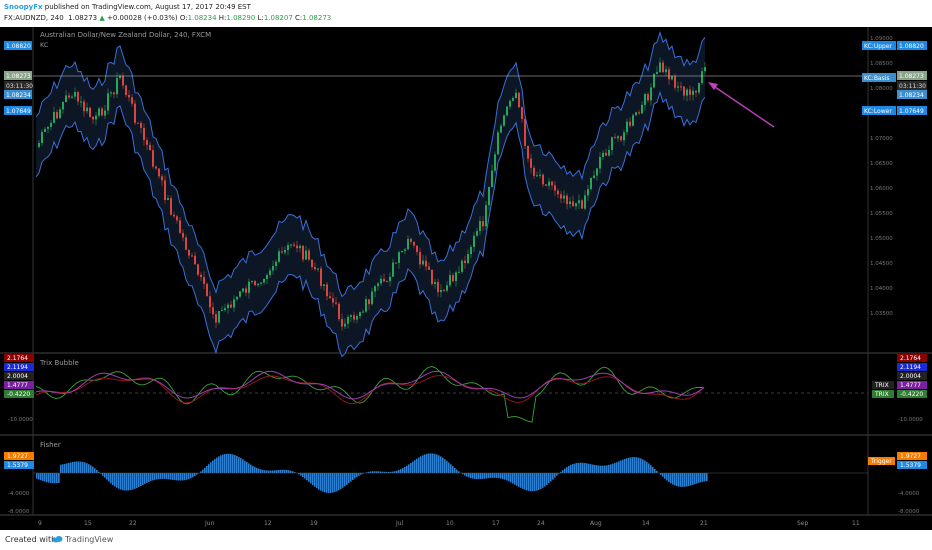  Describe the element at coordinates (911, 394) in the screenshot. I see `trix-right-value: -0.4220` at that location.